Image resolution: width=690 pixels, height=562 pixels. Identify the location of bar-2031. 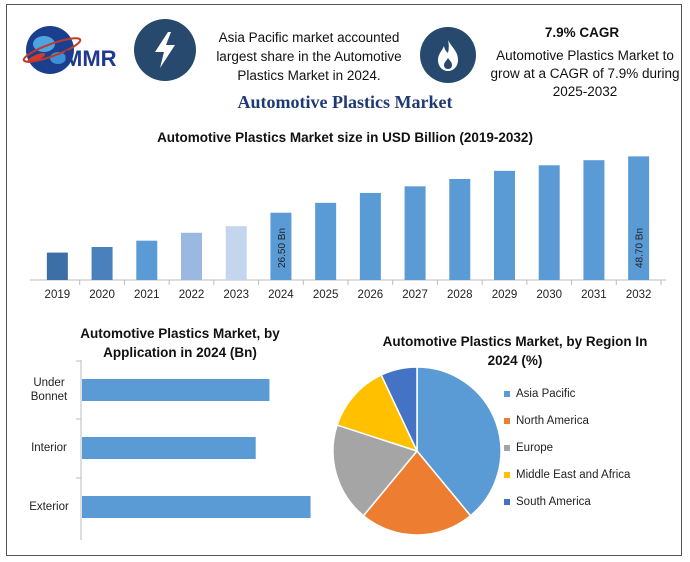
(594, 220).